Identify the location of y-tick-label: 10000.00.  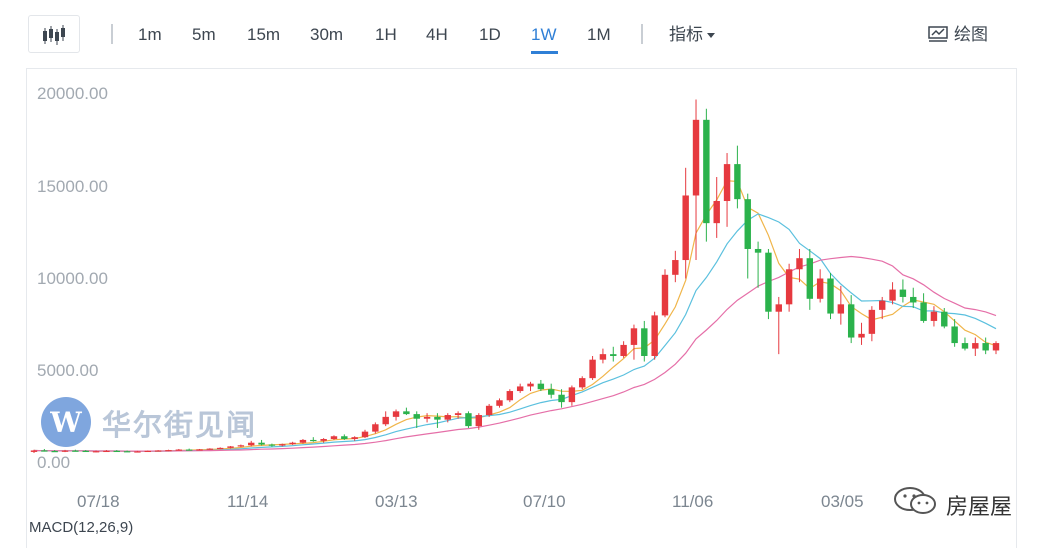
(72, 278).